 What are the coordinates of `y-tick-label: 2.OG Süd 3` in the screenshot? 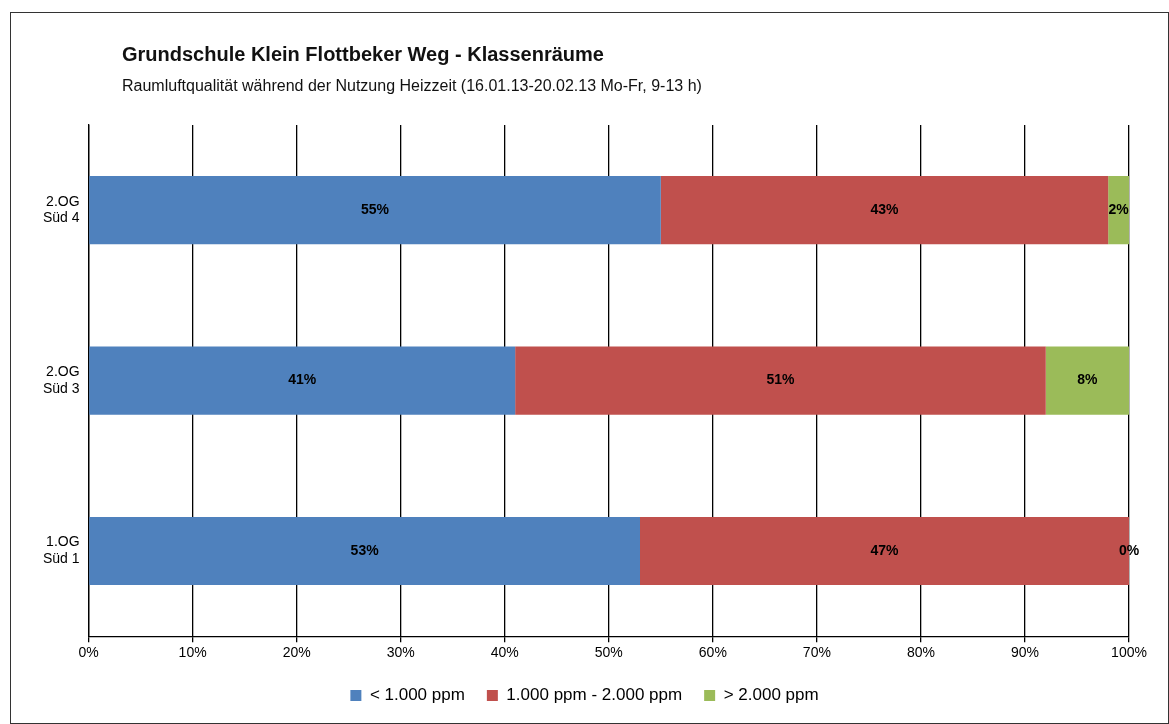 It's located at (61, 379).